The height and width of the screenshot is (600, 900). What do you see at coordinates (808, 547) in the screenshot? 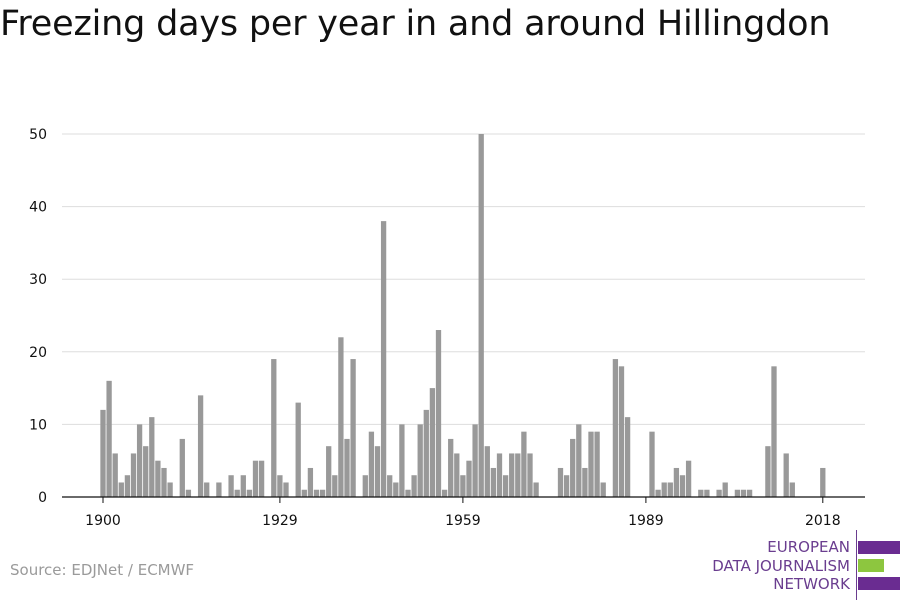
I see `logo-text-european: EUROPEAN` at bounding box center [808, 547].